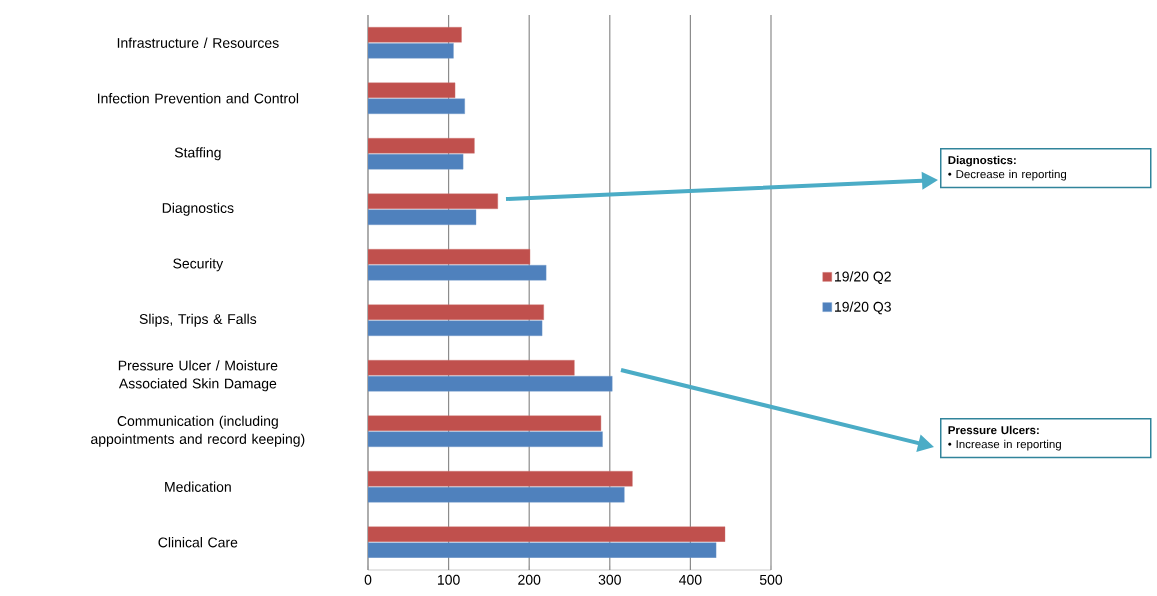  What do you see at coordinates (368, 579) in the screenshot?
I see `x-tick-label: 0` at bounding box center [368, 579].